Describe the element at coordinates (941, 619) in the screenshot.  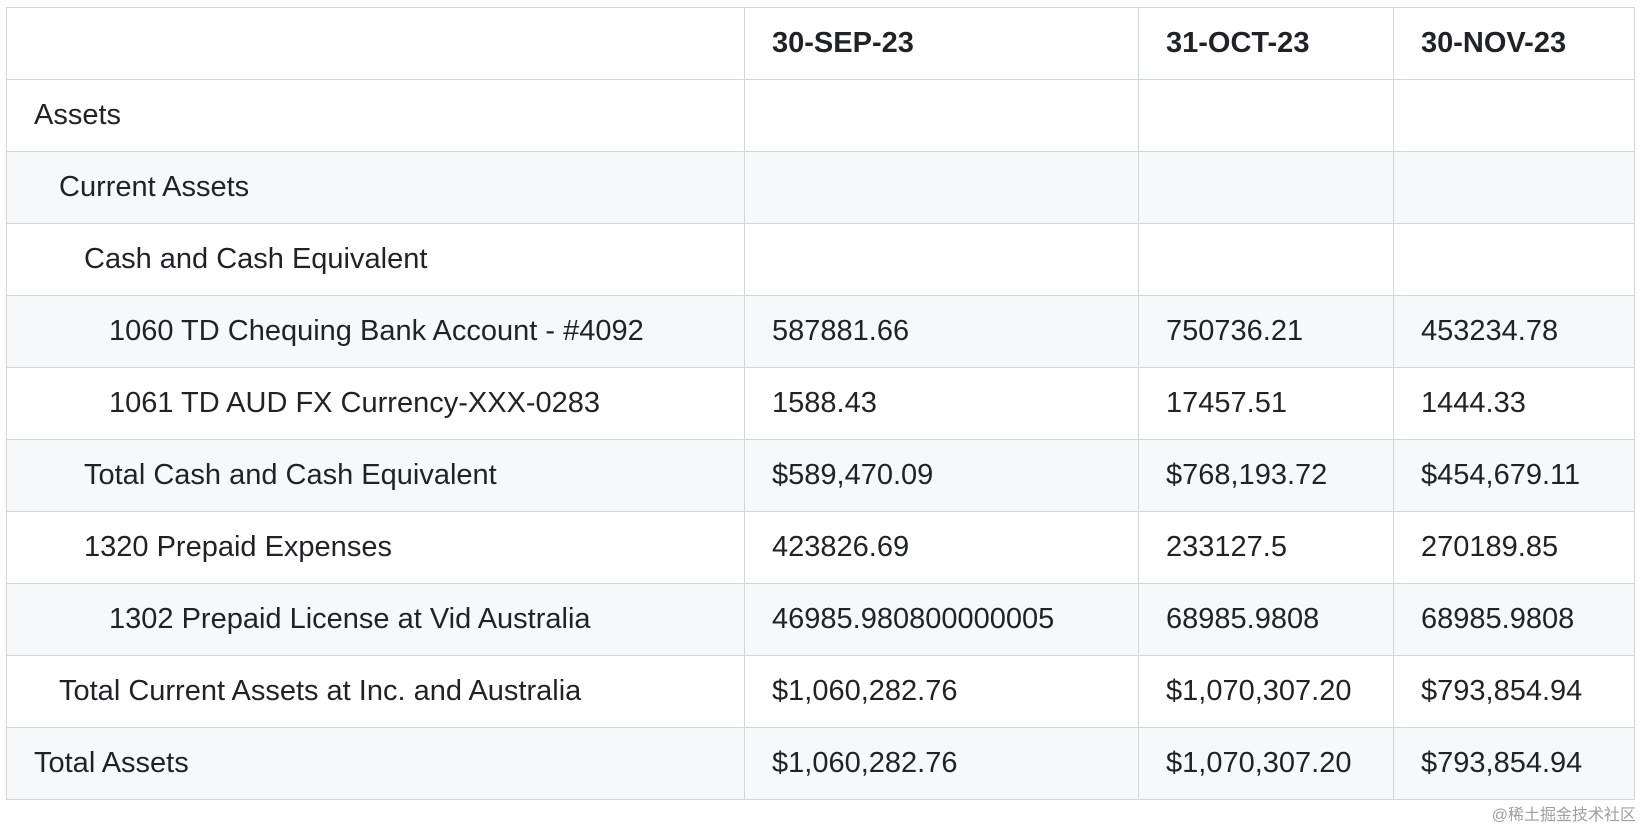
I see `value-cell: 46985.980800000005` at that location.